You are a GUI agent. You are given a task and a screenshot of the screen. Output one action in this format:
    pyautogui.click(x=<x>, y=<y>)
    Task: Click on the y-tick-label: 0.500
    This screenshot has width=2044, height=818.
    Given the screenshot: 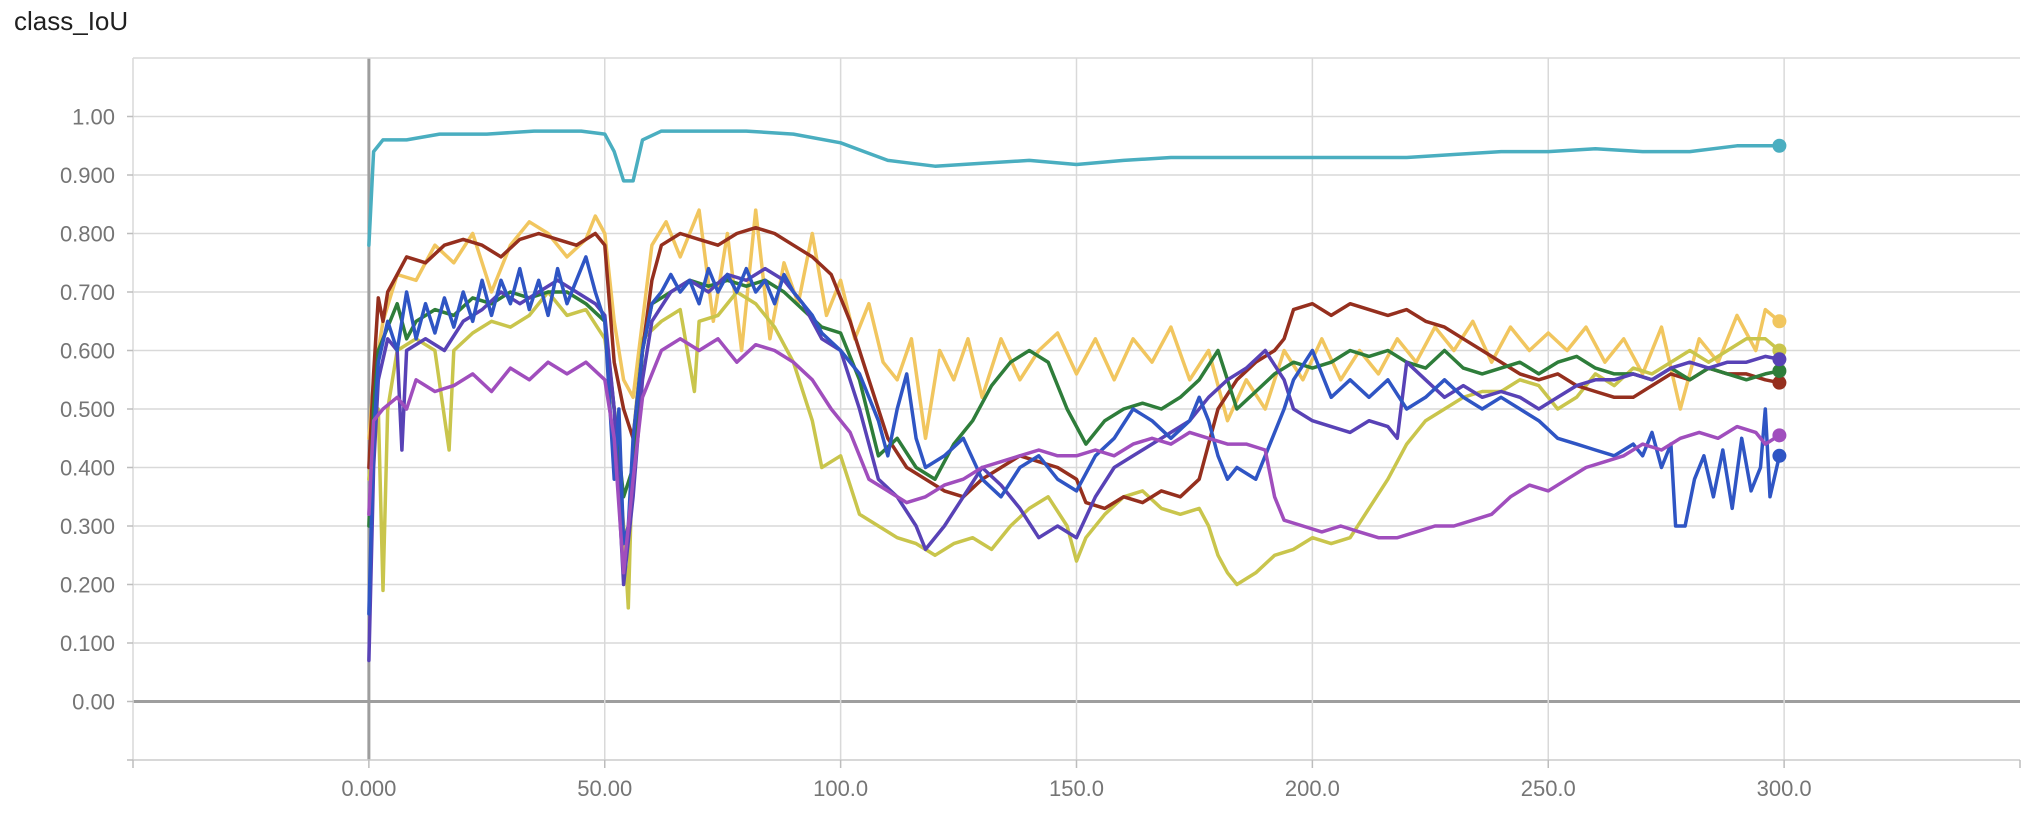 What is the action you would take?
    pyautogui.click(x=87, y=409)
    